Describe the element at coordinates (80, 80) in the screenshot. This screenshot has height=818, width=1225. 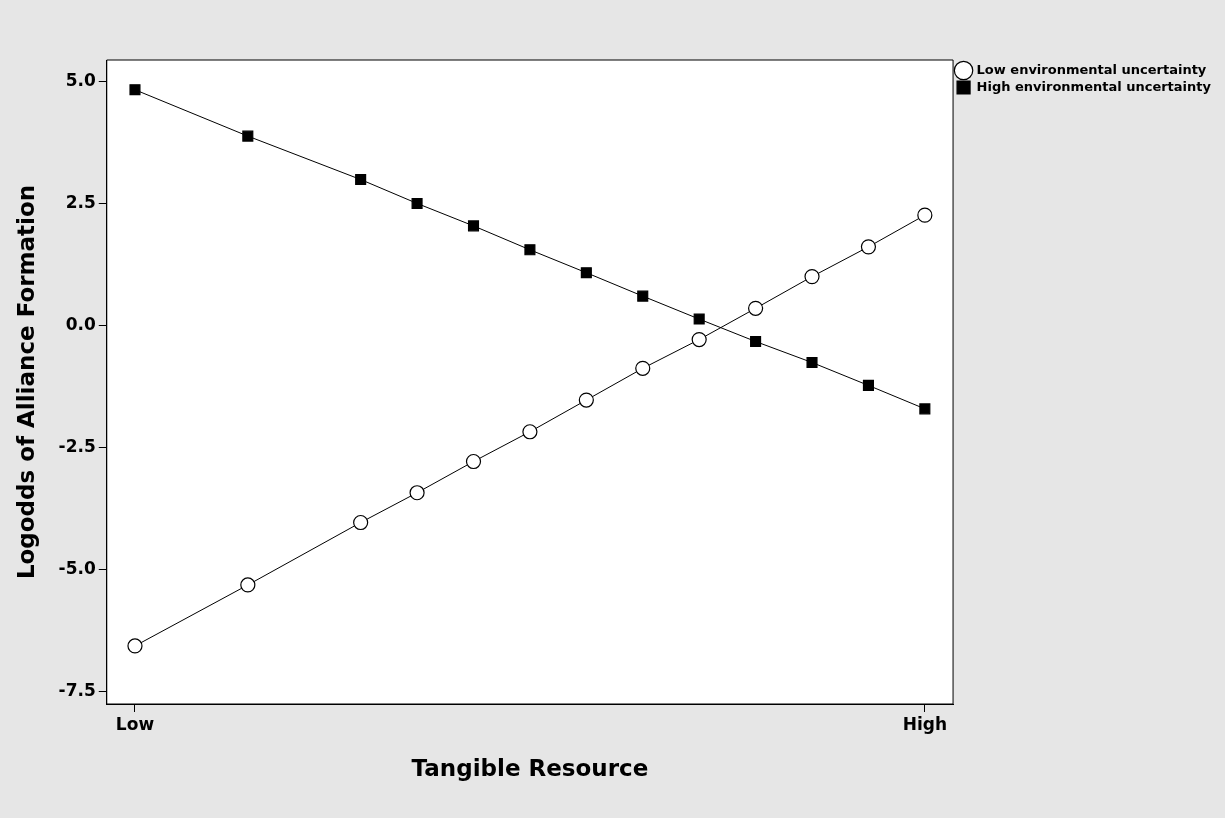
I see `y-tick-label: 5.0` at that location.